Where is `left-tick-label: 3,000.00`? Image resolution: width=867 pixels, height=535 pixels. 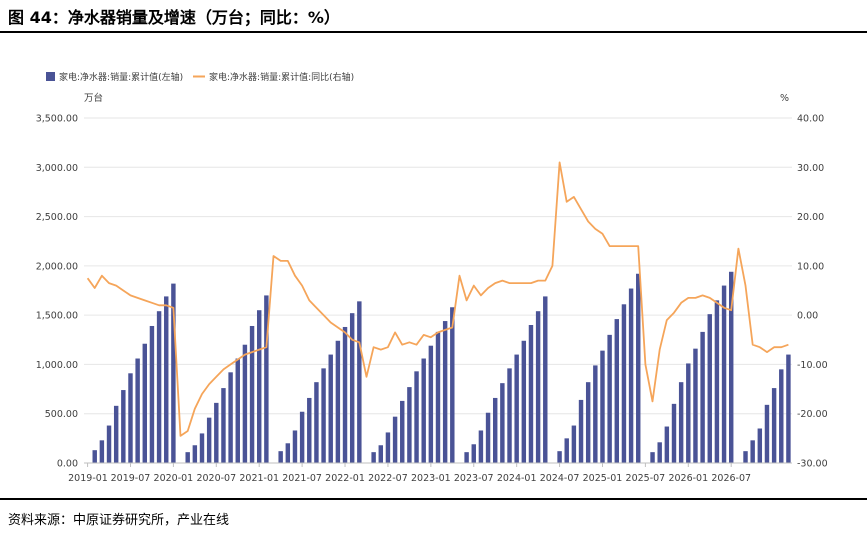 left-tick-label: 3,000.00 is located at coordinates (57, 168).